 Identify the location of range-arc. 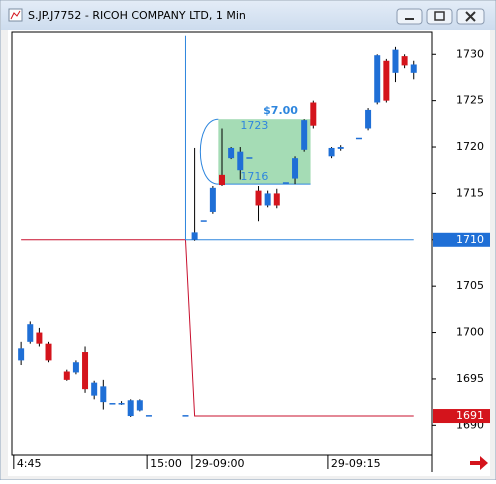
(209, 151).